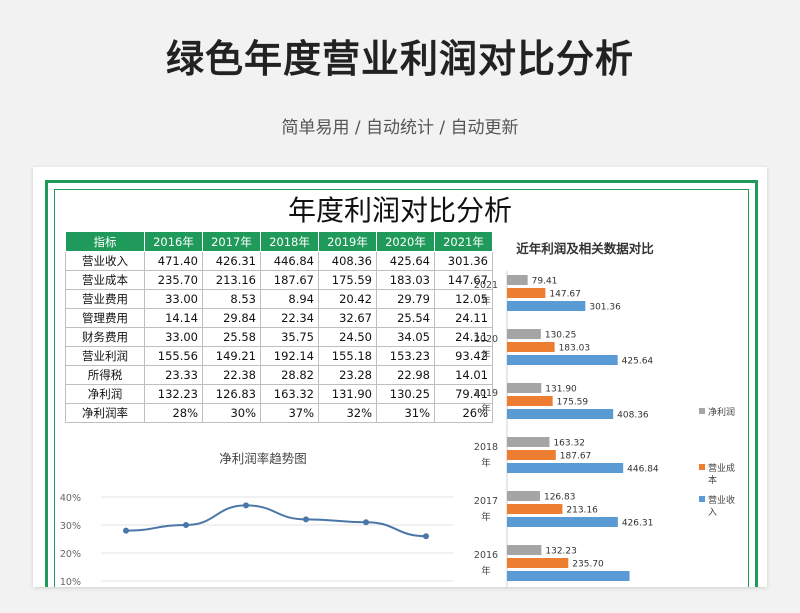 The width and height of the screenshot is (800, 613). What do you see at coordinates (399, 59) in the screenshot?
I see `page-title: 绿色年度营业利润对比分析` at bounding box center [399, 59].